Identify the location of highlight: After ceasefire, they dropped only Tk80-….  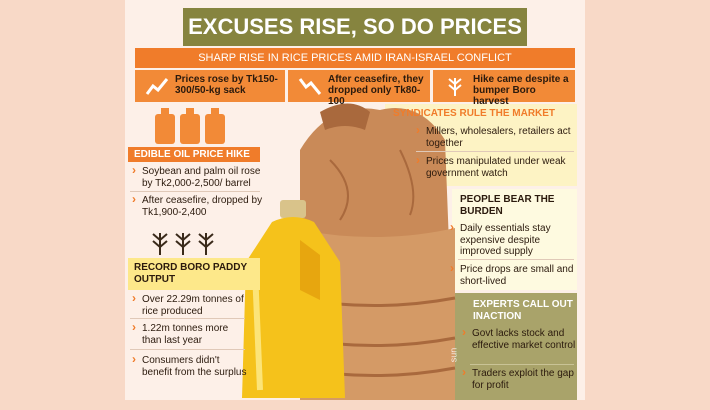
(359, 88).